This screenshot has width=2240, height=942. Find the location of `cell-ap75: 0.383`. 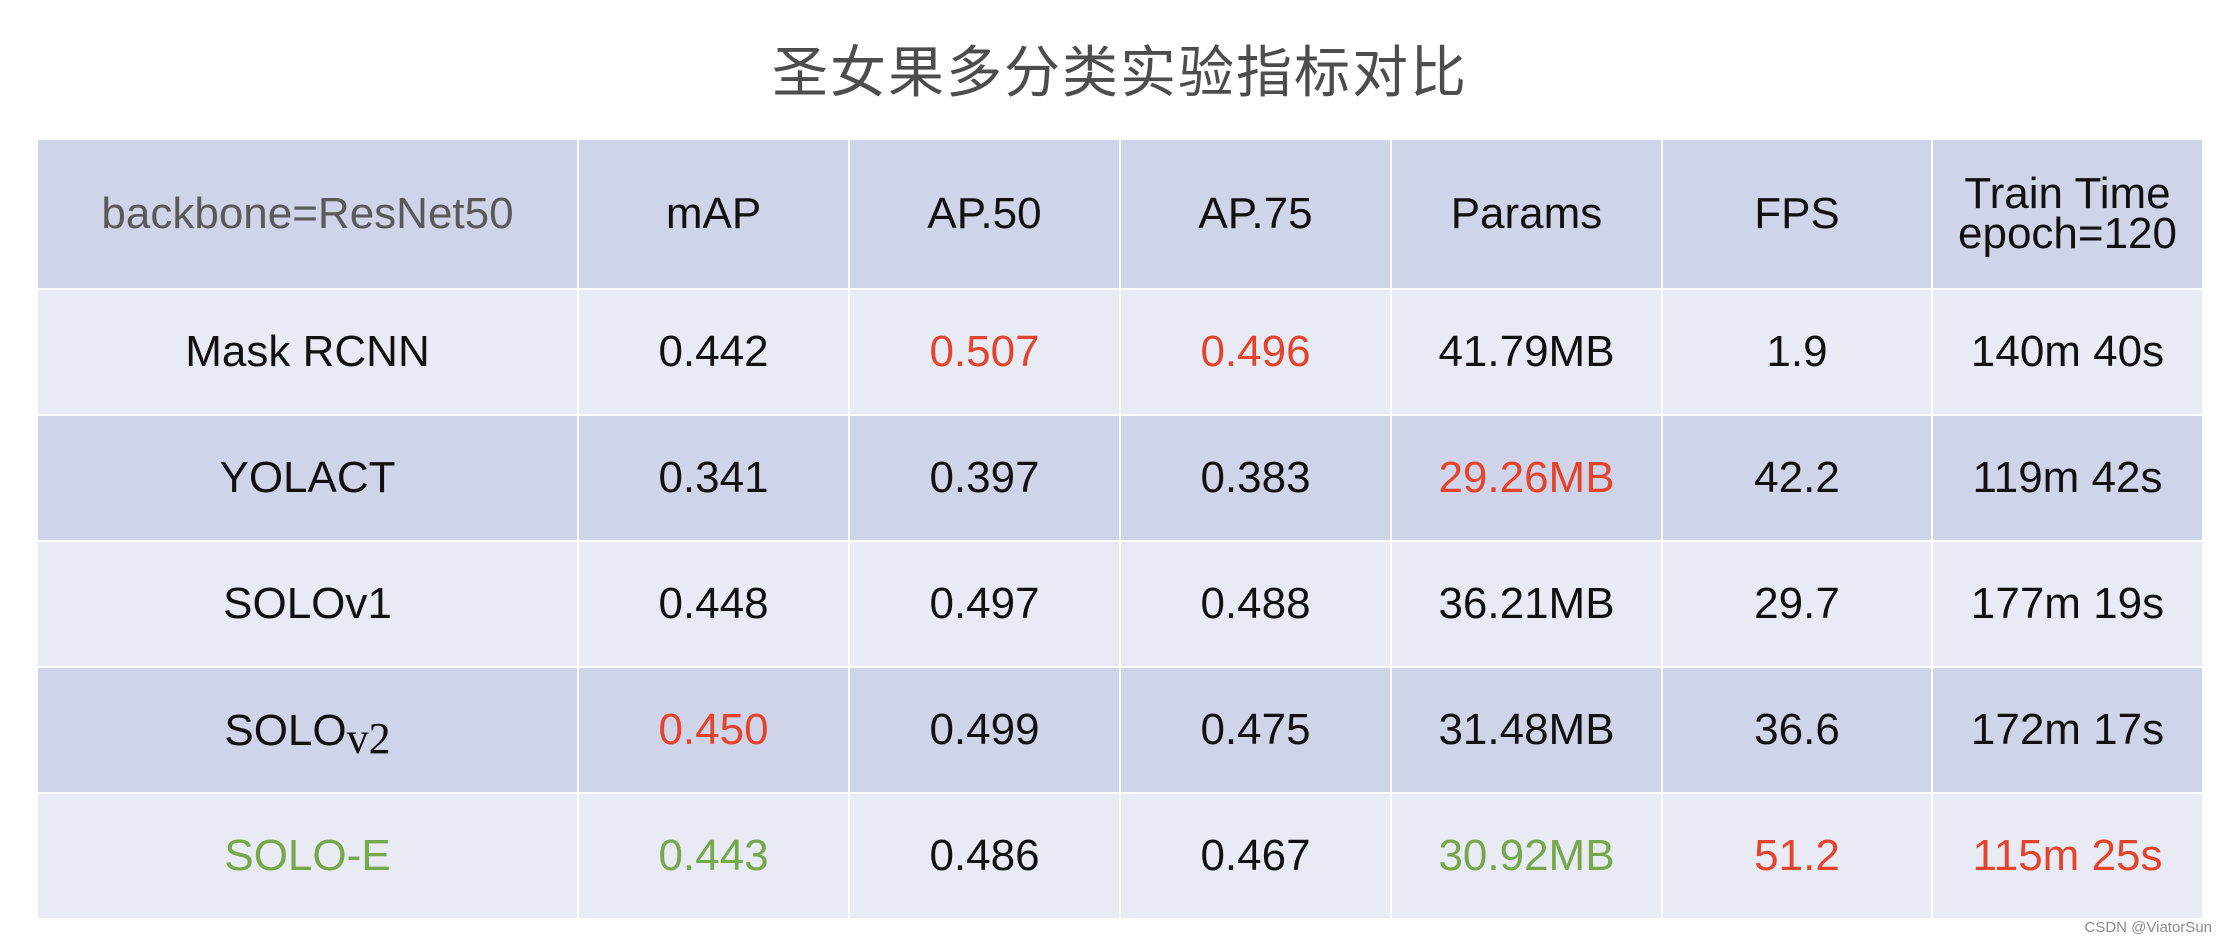

cell-ap75: 0.383 is located at coordinates (1255, 478).